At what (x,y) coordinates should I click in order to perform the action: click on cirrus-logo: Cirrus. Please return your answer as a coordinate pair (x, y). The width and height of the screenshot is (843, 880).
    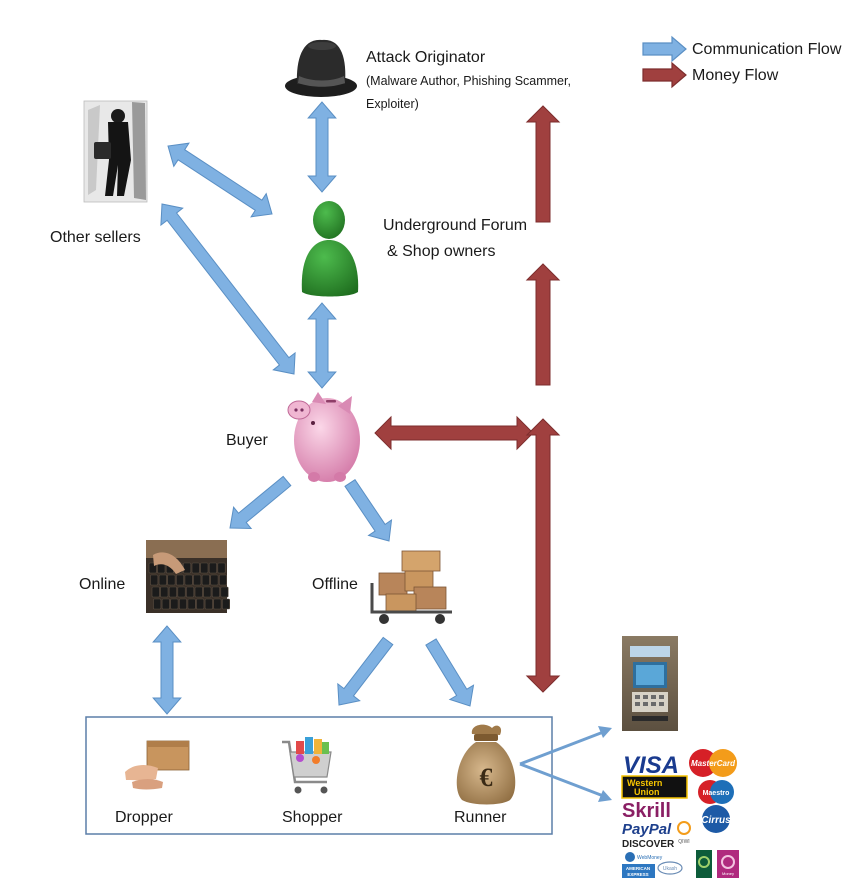
    Looking at the image, I should click on (716, 819).